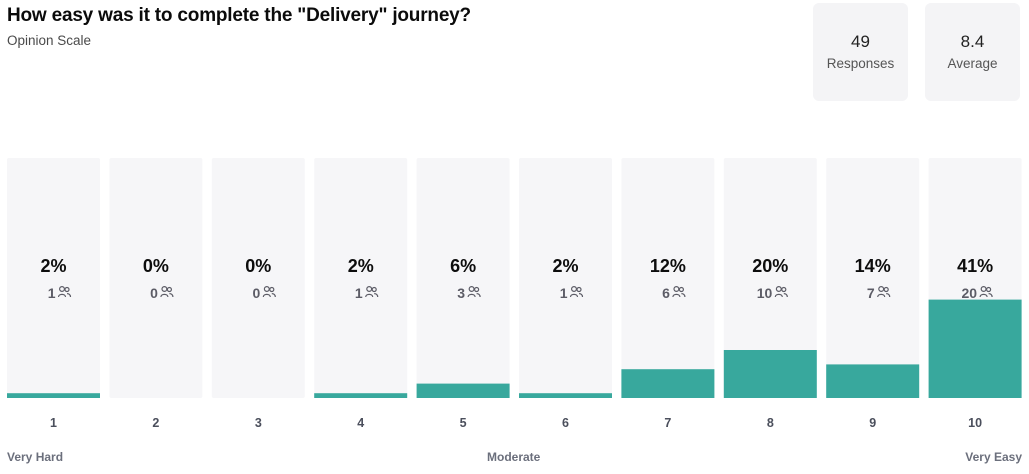 This screenshot has width=1029, height=474. What do you see at coordinates (975, 266) in the screenshot?
I see `percent-label: 41%` at bounding box center [975, 266].